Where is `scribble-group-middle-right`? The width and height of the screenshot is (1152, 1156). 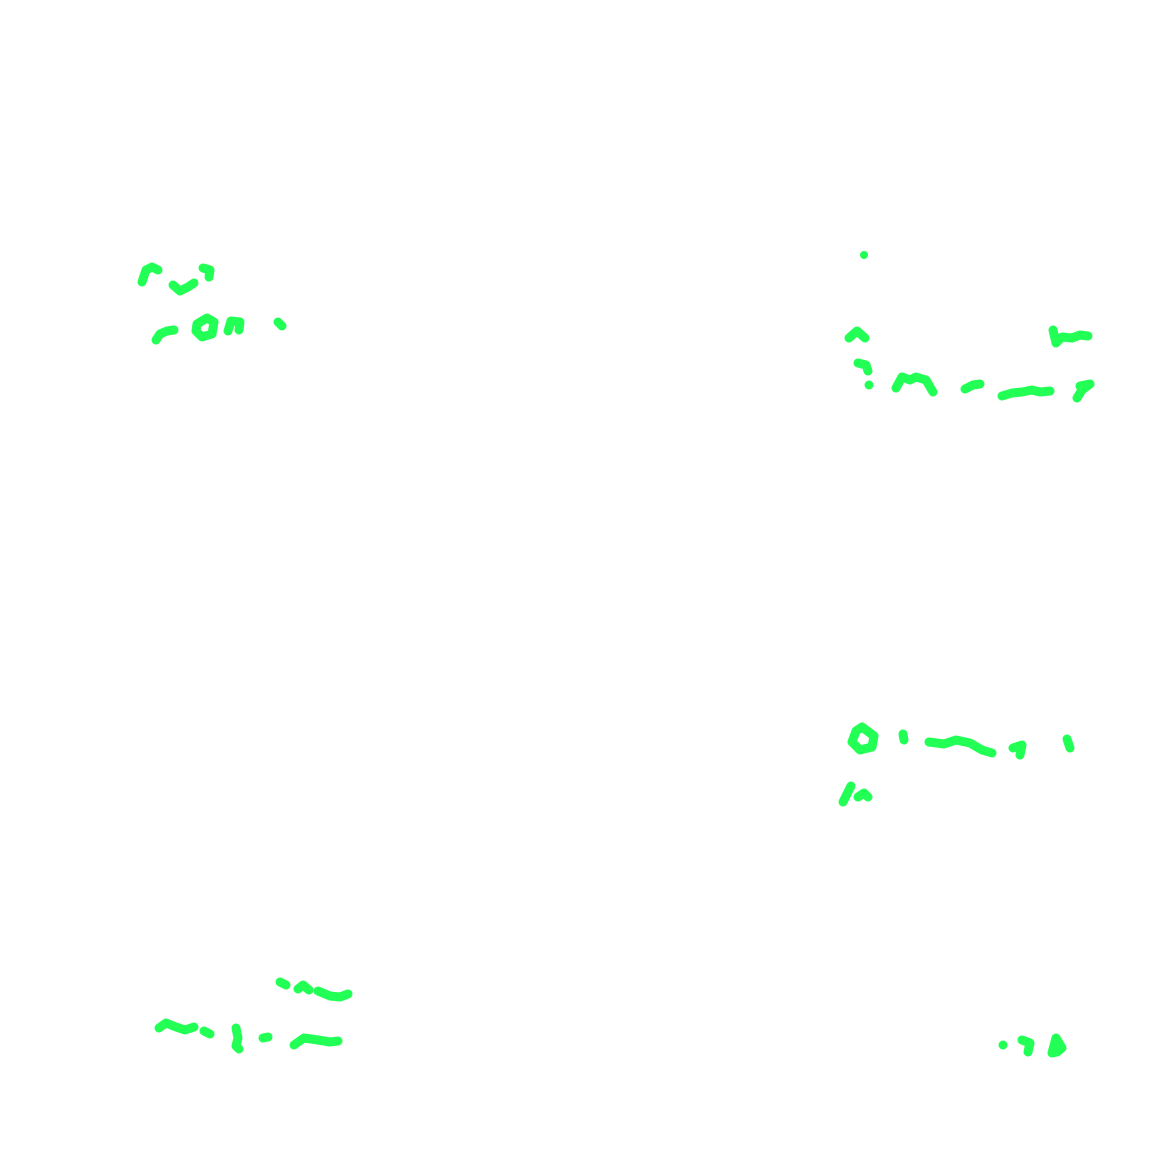
scribble-group-middle-right is located at coordinates (956, 764).